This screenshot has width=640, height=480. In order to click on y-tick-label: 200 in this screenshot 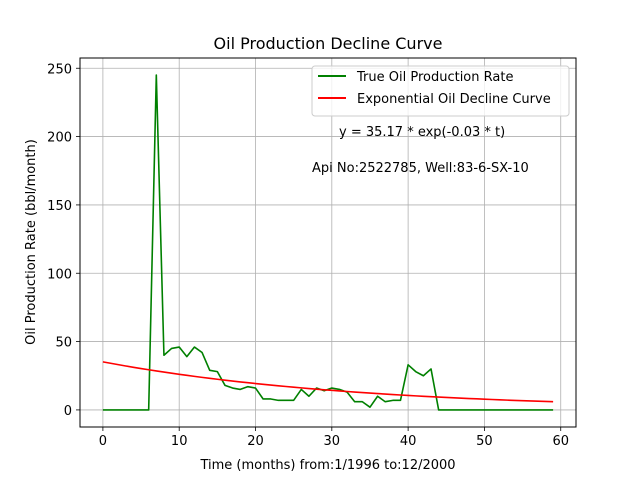, I will do `click(59, 138)`.